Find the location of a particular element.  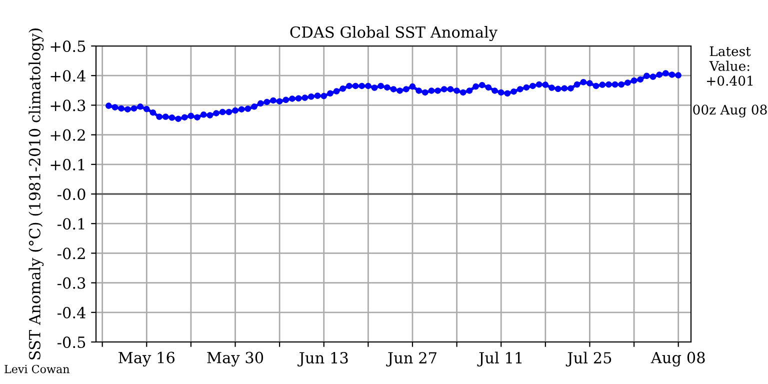

y-axis-title: SST Anomaly (°C) (1981-2010 climatology) is located at coordinates (36, 194).